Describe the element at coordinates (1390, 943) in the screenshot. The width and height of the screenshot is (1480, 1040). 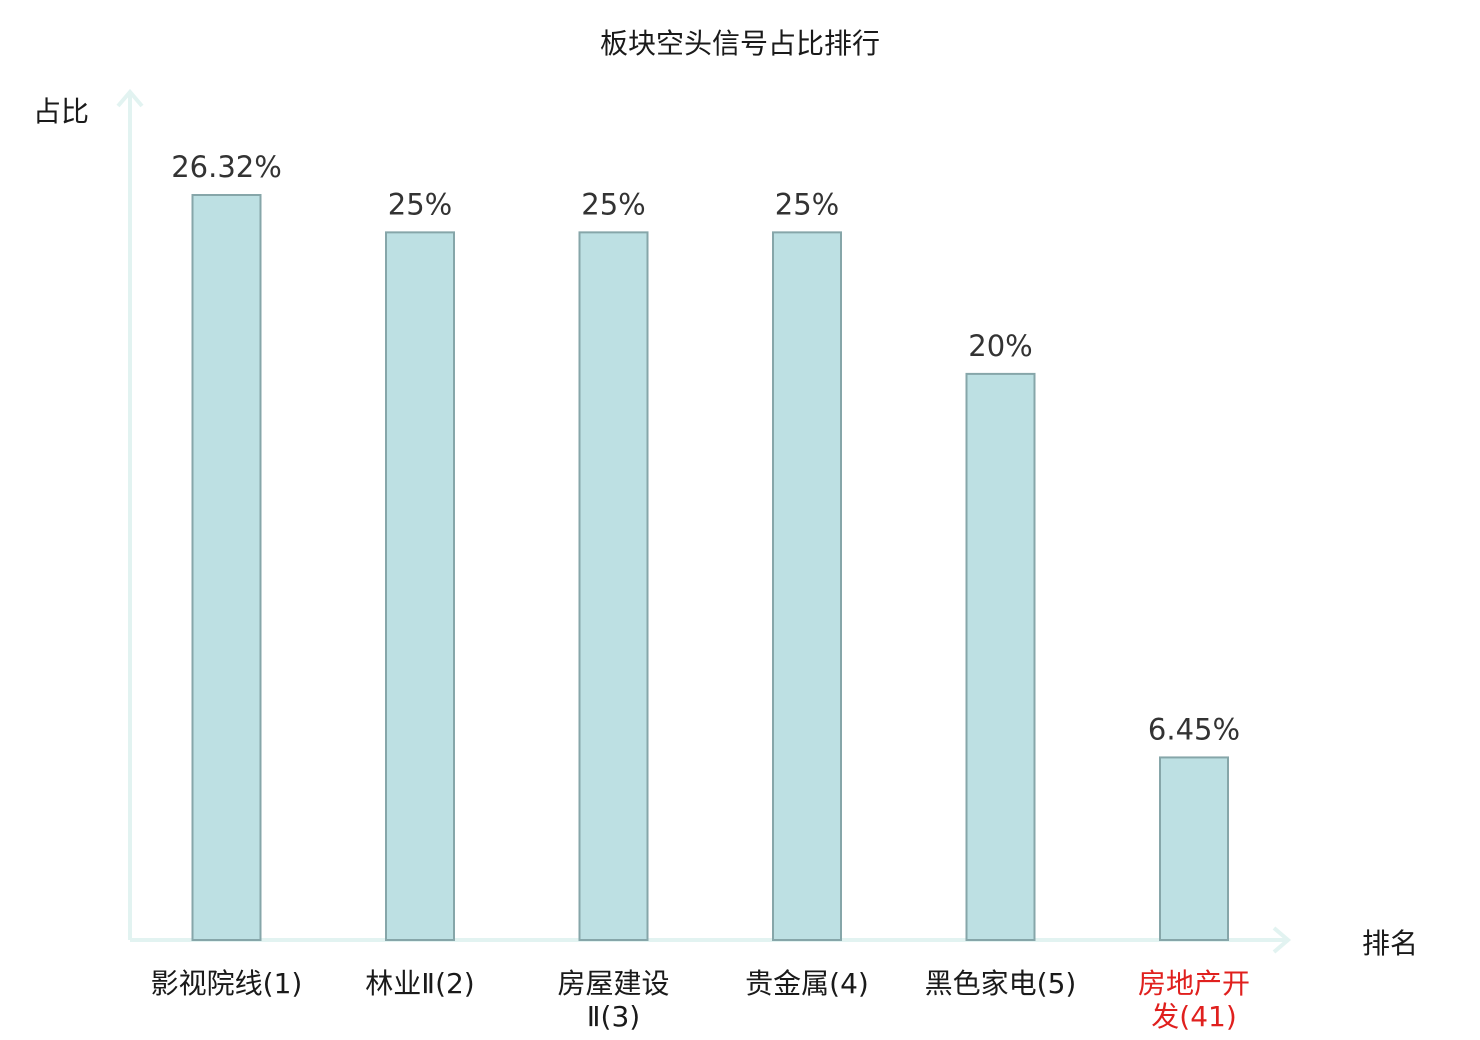
I see `x-axis-label: 排名` at that location.